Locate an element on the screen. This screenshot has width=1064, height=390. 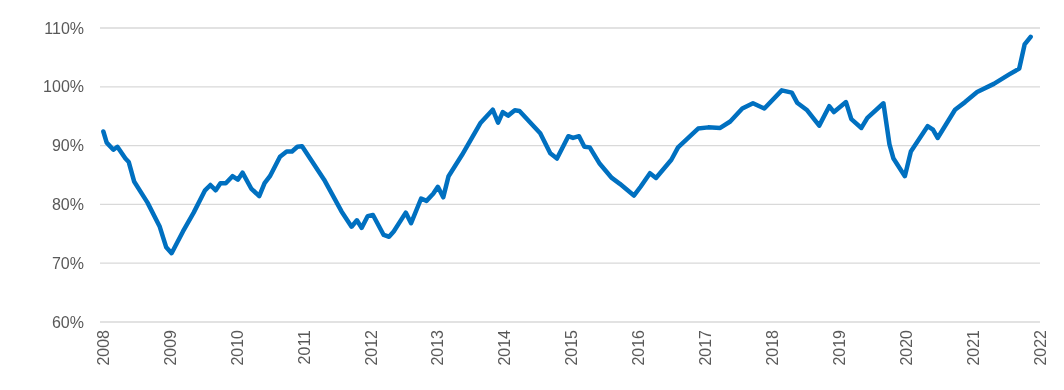
y-tick-label: 100% is located at coordinates (63, 87).